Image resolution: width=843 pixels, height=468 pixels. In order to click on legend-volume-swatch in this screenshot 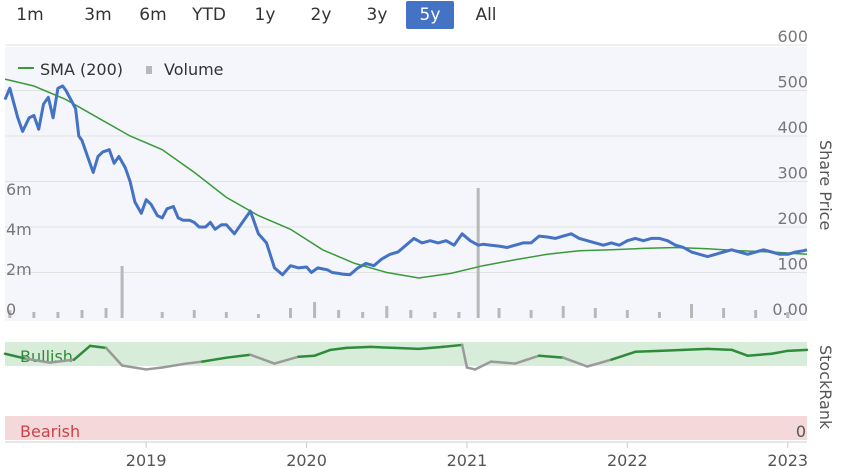, I will do `click(149, 70)`.